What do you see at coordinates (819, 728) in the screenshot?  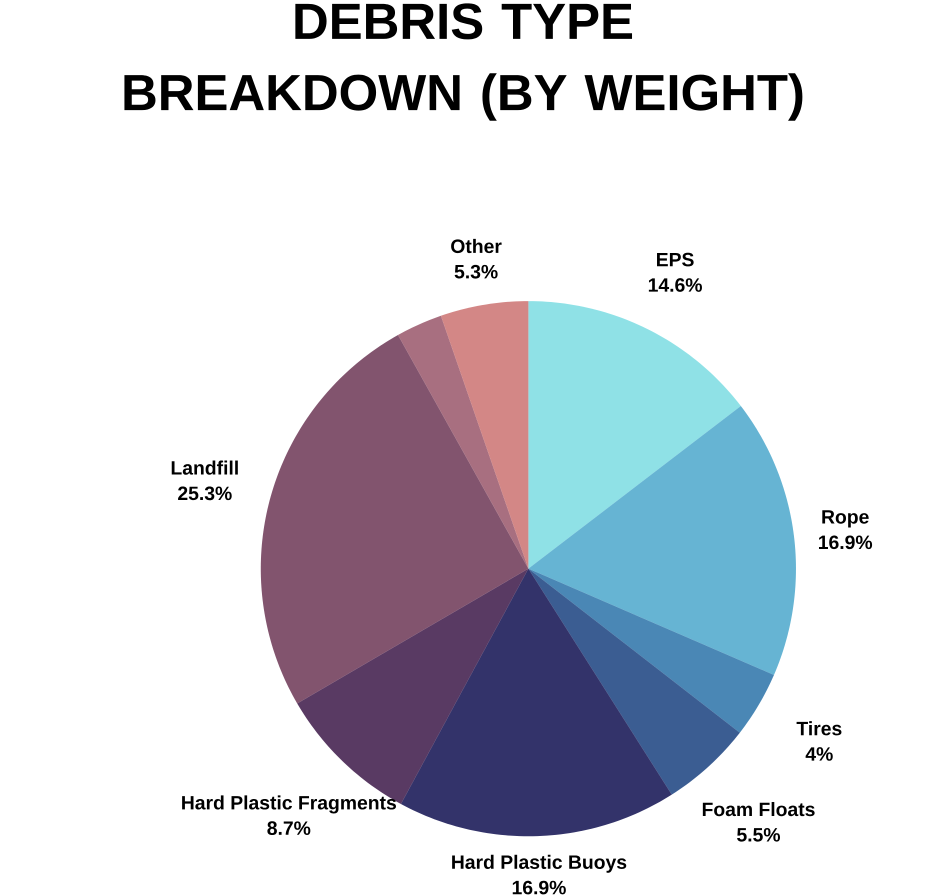 I see `slice-label: Tires` at bounding box center [819, 728].